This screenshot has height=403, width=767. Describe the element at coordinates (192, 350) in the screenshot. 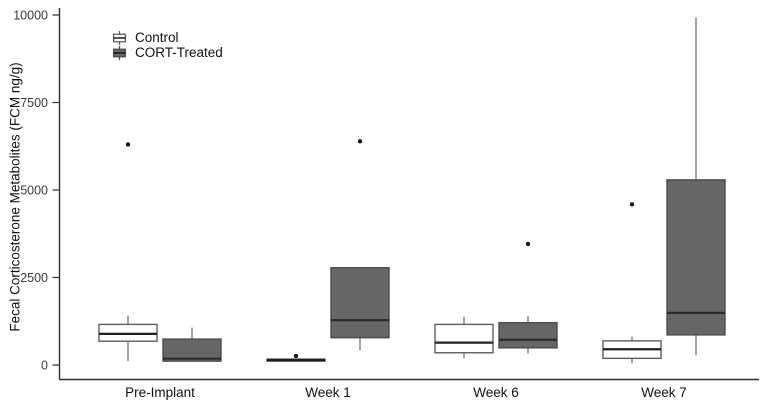

I see `box-cort-treated-pre-implant` at that location.